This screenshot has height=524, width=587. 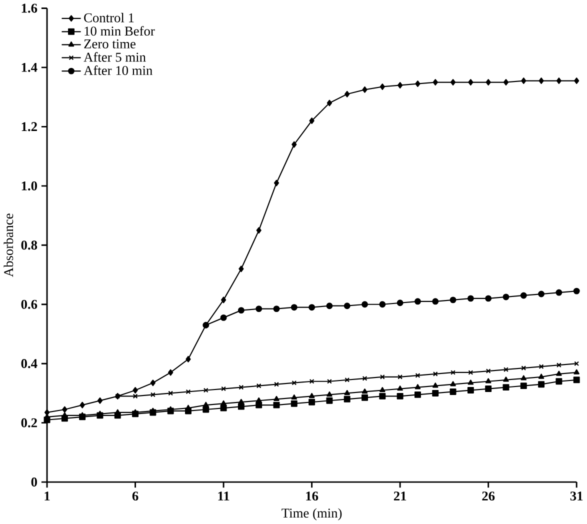 What do you see at coordinates (29, 423) in the screenshot?
I see `y-tick-label: 0.2` at bounding box center [29, 423].